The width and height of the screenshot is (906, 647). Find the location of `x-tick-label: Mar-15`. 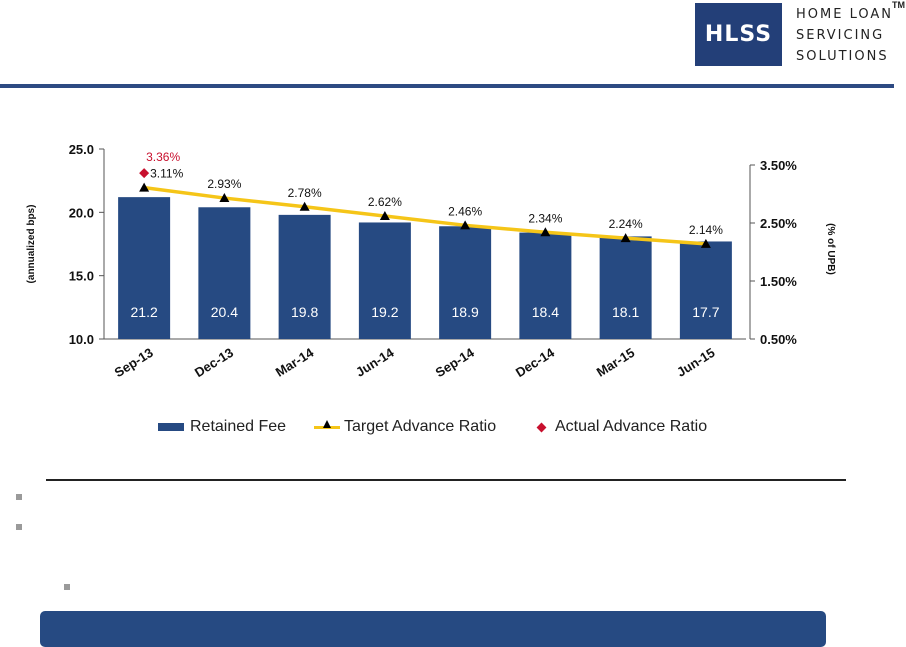

x-tick-label: Mar-15 is located at coordinates (616, 362).